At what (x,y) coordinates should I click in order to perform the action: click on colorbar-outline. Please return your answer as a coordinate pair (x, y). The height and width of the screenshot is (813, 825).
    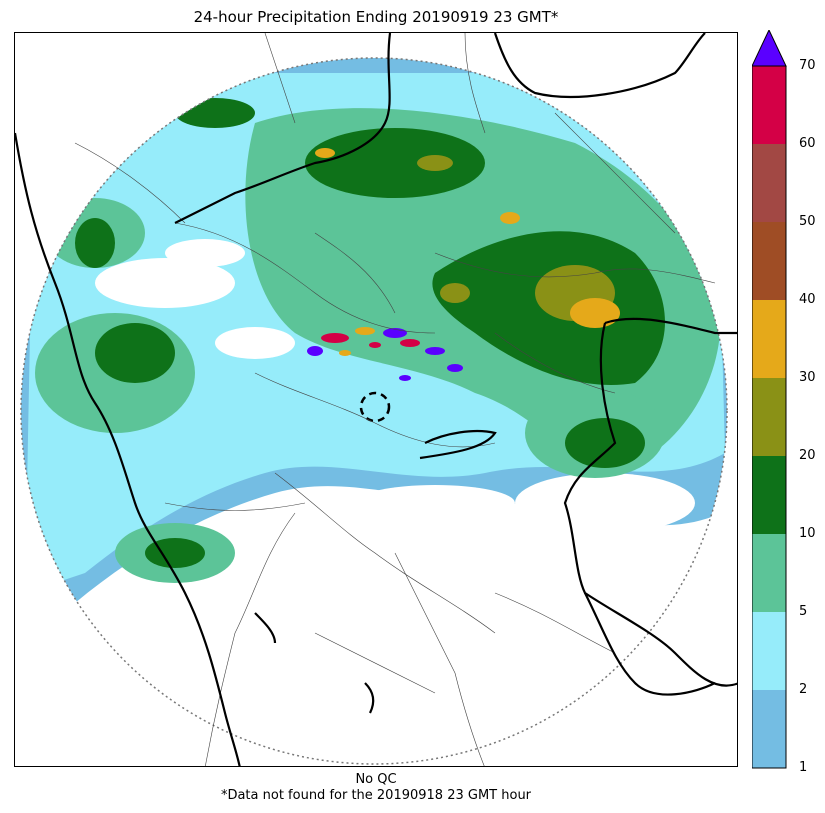
    Looking at the image, I should click on (769, 417).